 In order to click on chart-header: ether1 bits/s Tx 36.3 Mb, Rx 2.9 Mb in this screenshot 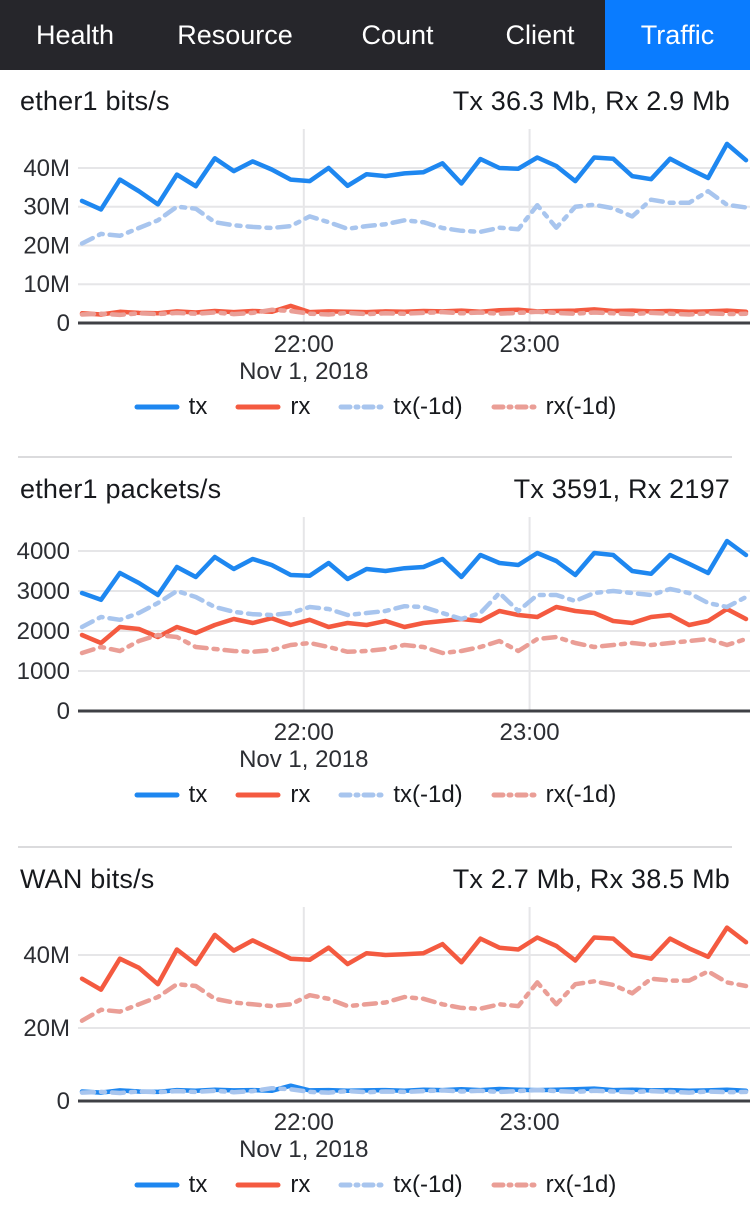, I will do `click(375, 95)`.